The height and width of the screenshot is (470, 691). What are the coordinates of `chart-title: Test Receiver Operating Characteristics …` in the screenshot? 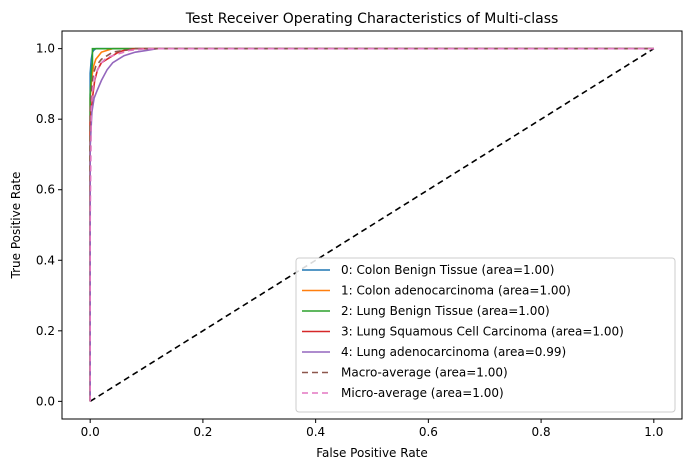 It's located at (372, 19).